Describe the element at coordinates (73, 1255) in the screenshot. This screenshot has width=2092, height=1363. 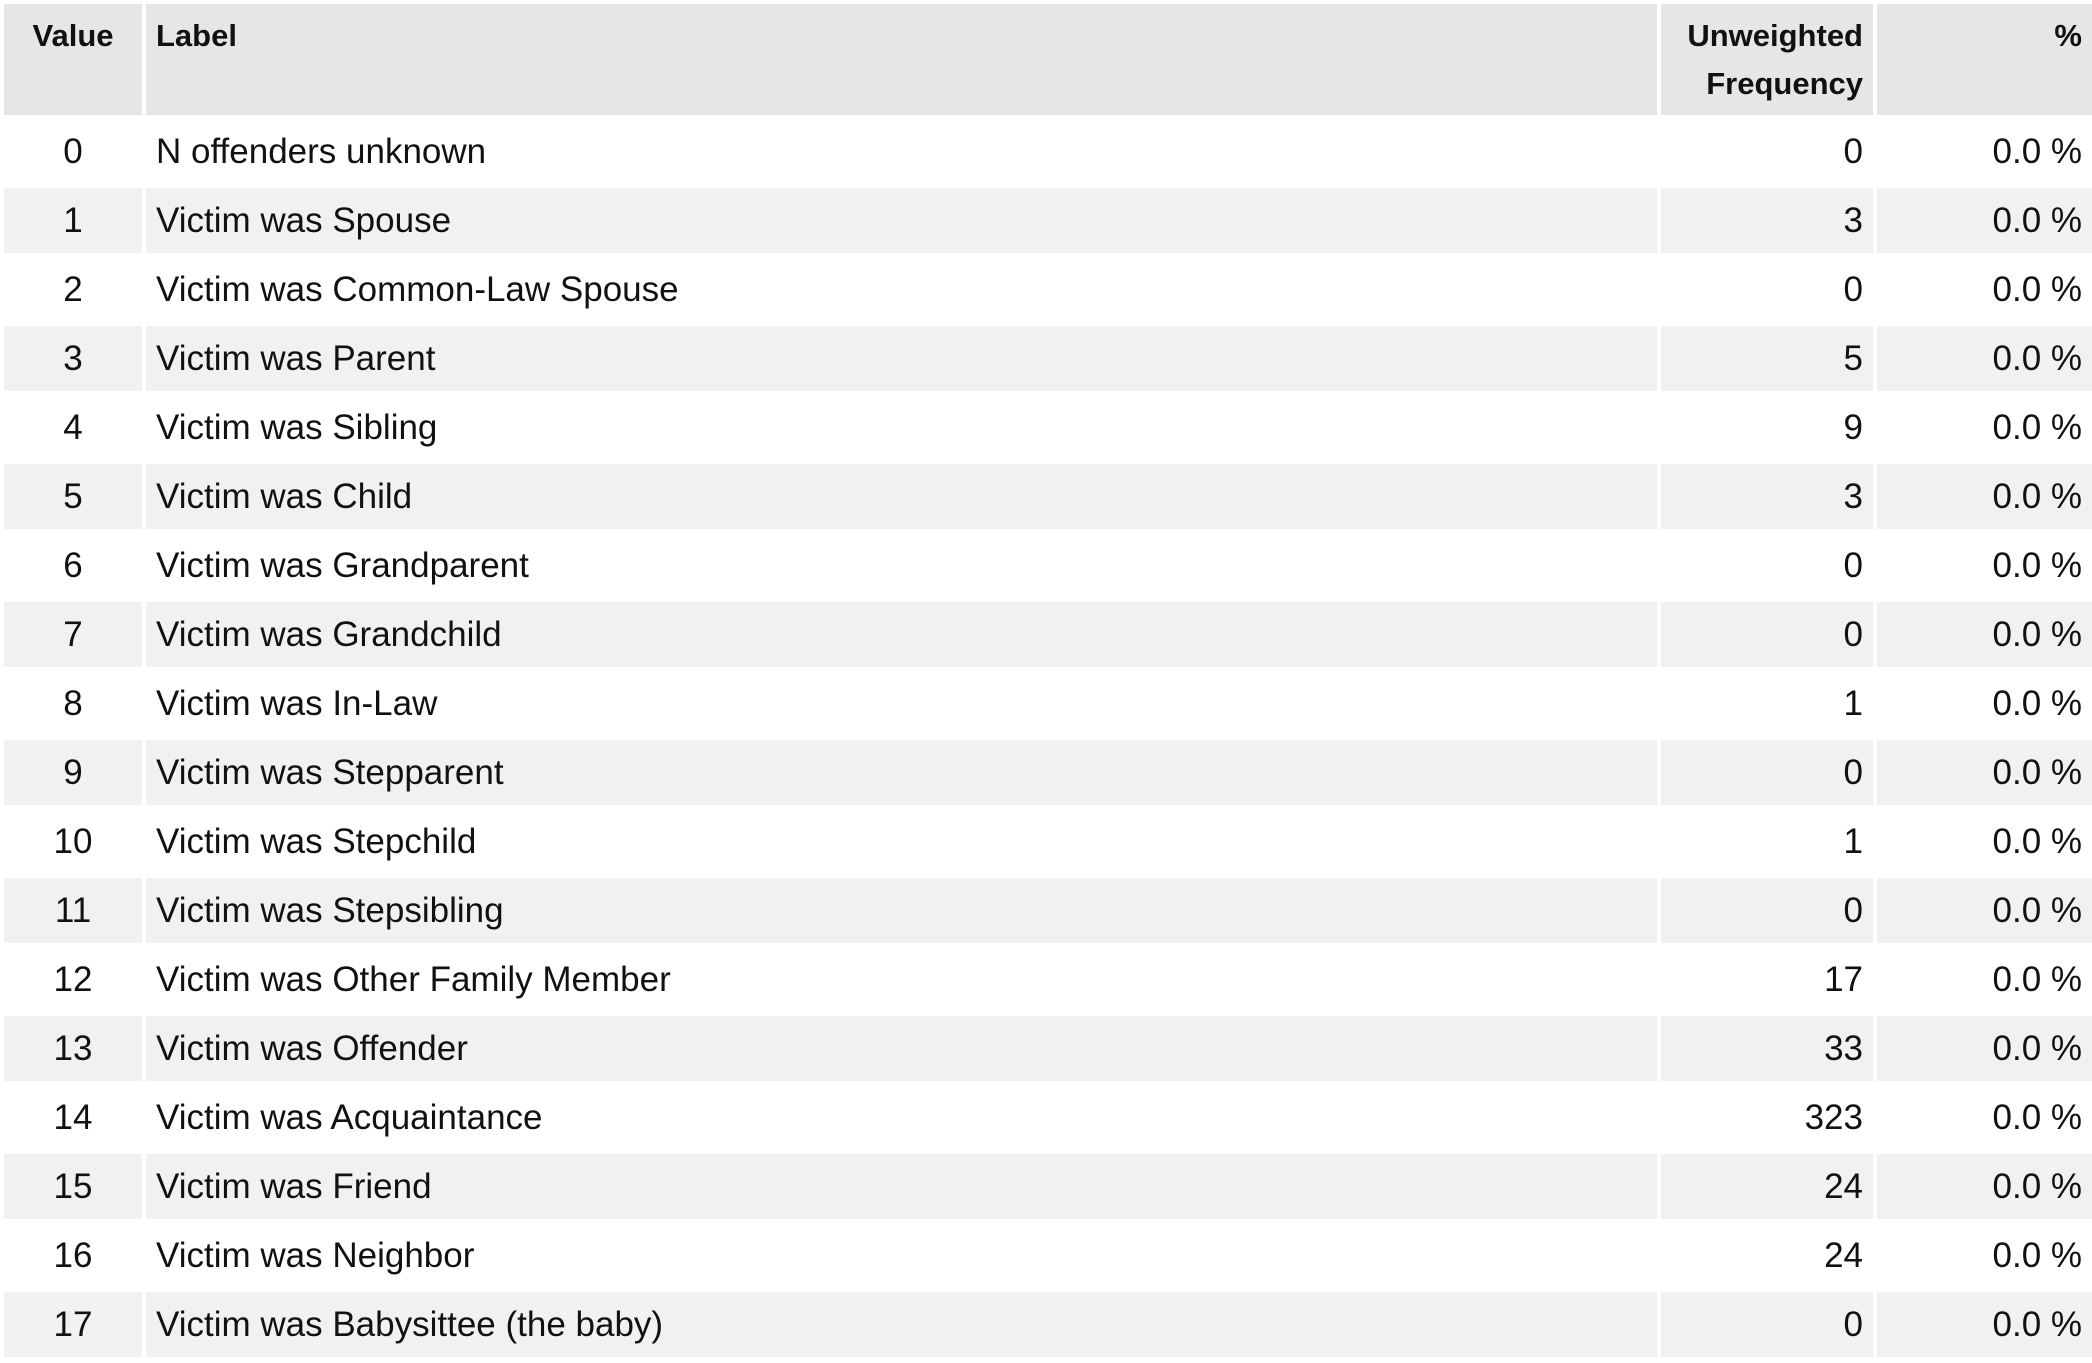
I see `cell-value: 16` at that location.